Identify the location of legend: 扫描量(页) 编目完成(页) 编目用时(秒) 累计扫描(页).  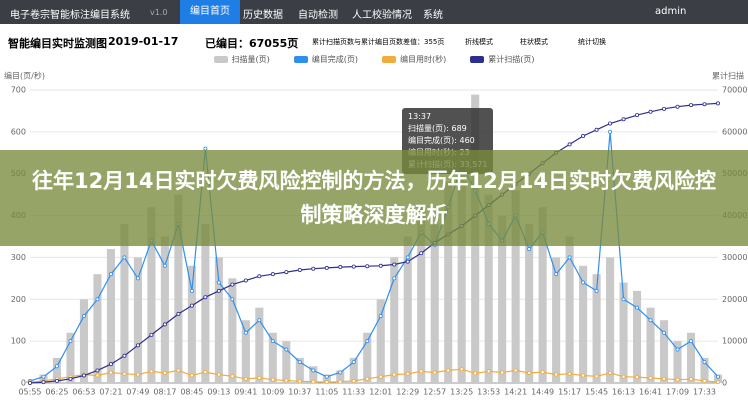
(374, 59).